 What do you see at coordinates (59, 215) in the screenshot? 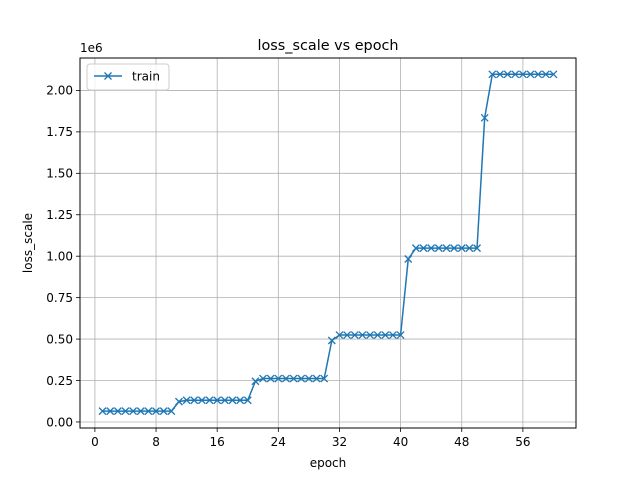
I see `y-tick-label: 1.25` at bounding box center [59, 215].